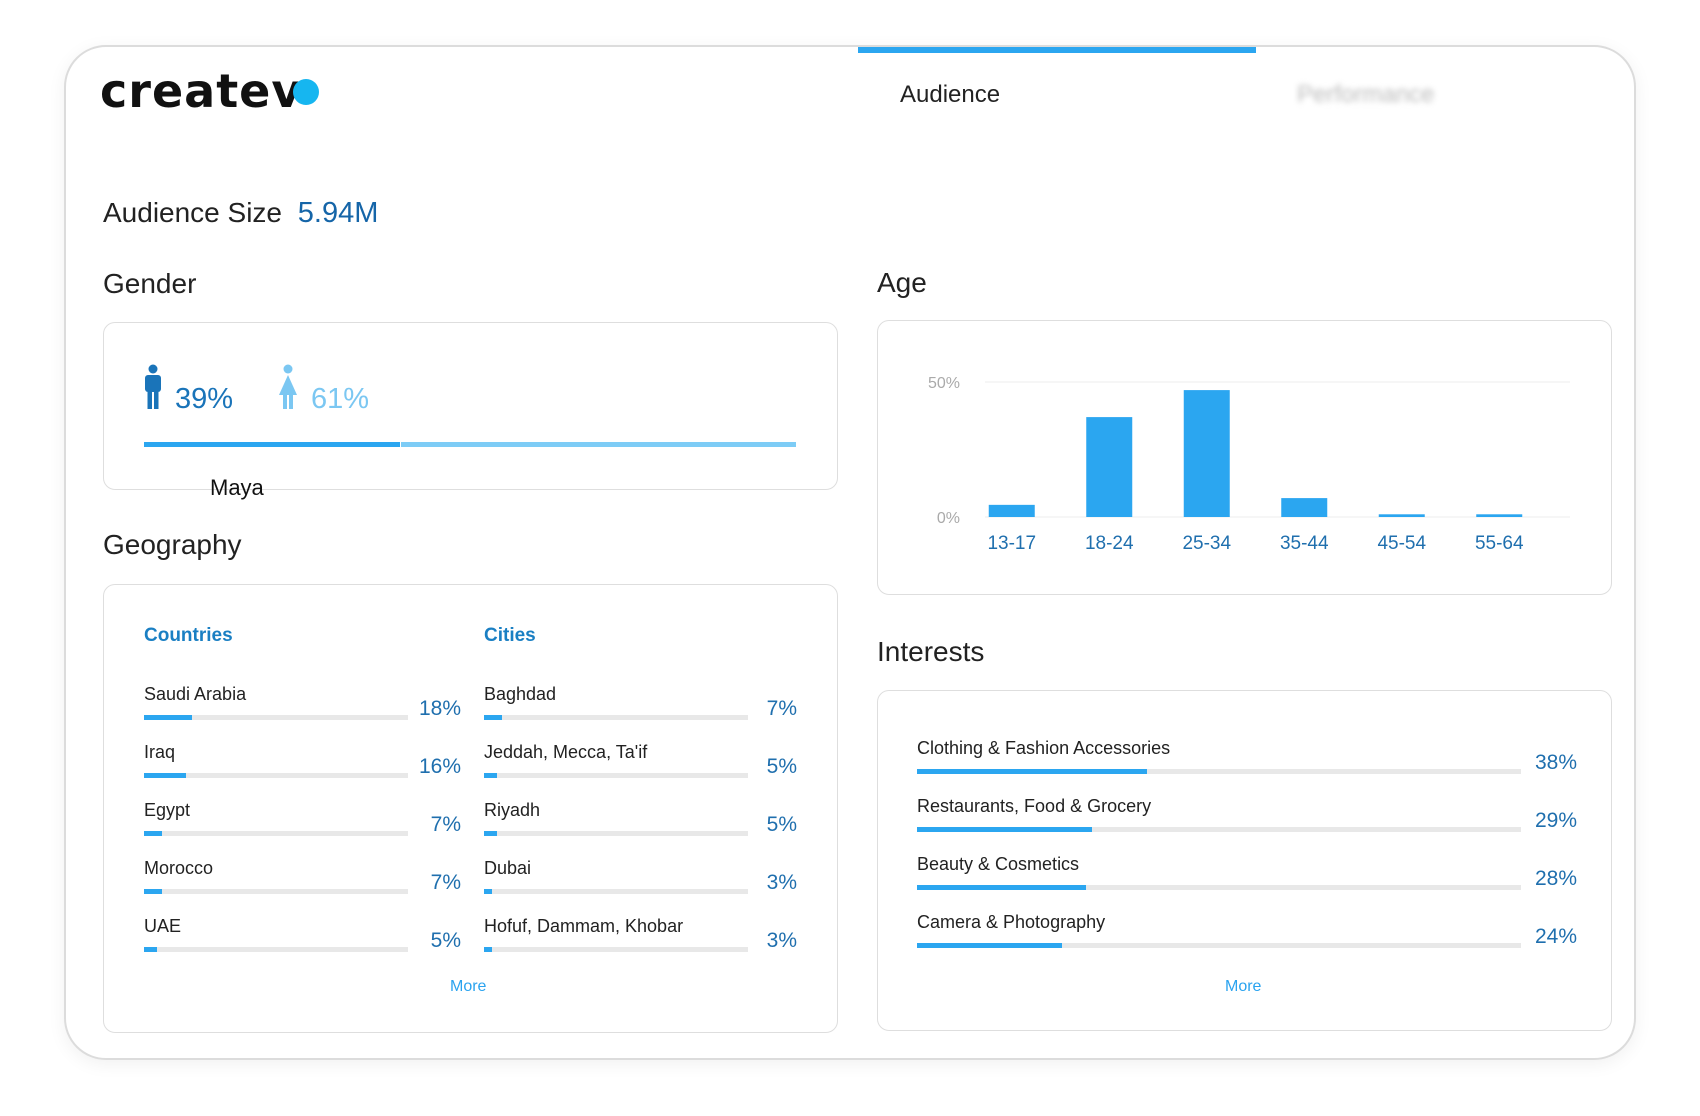 The height and width of the screenshot is (1116, 1700). I want to click on city-label: Jeddah, Mecca, Ta'if, so click(566, 752).